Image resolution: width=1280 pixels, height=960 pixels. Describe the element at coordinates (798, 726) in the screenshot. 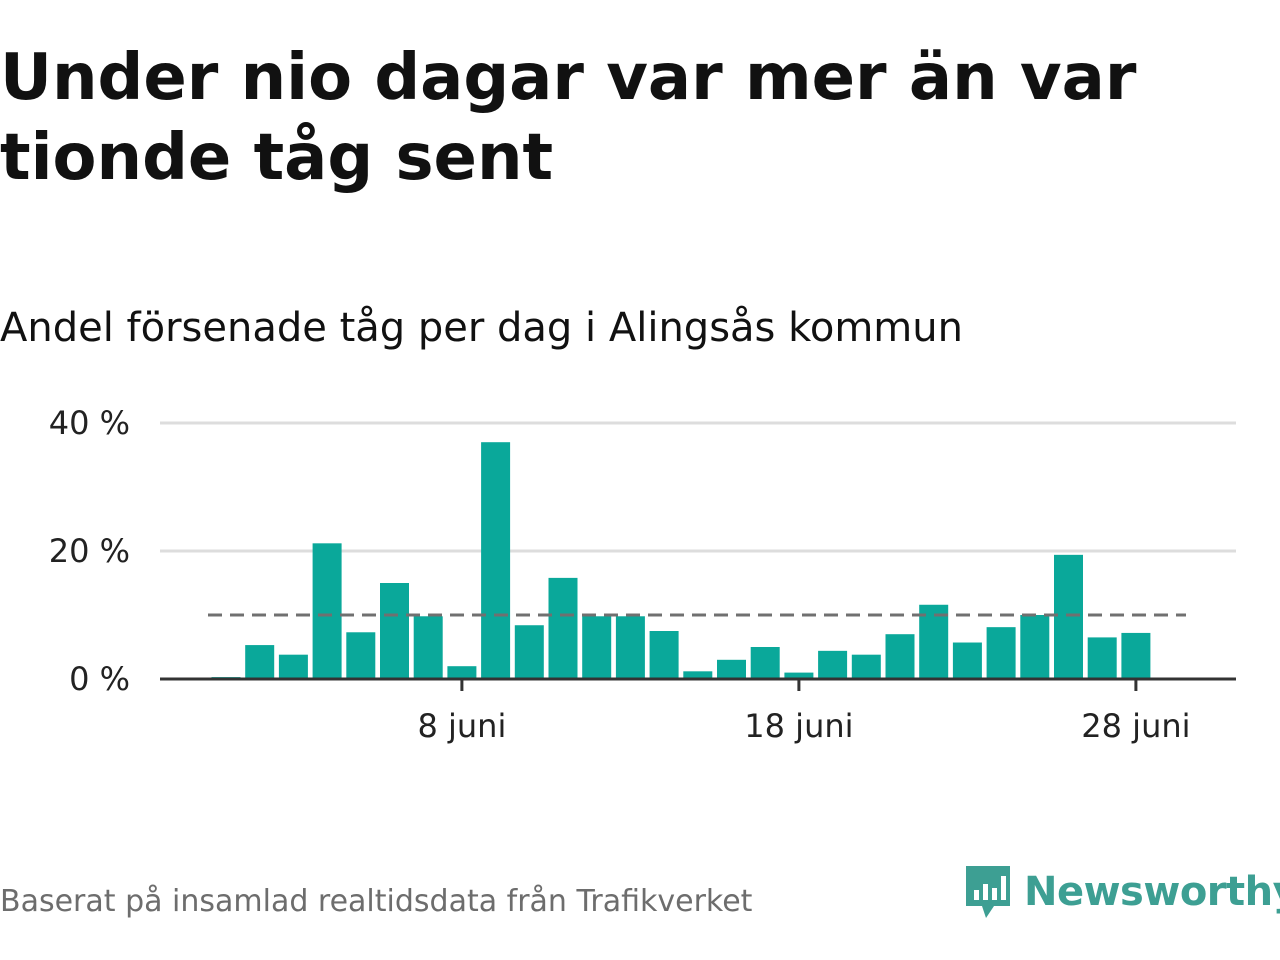

I see `x-tick-label: 18 juni` at that location.